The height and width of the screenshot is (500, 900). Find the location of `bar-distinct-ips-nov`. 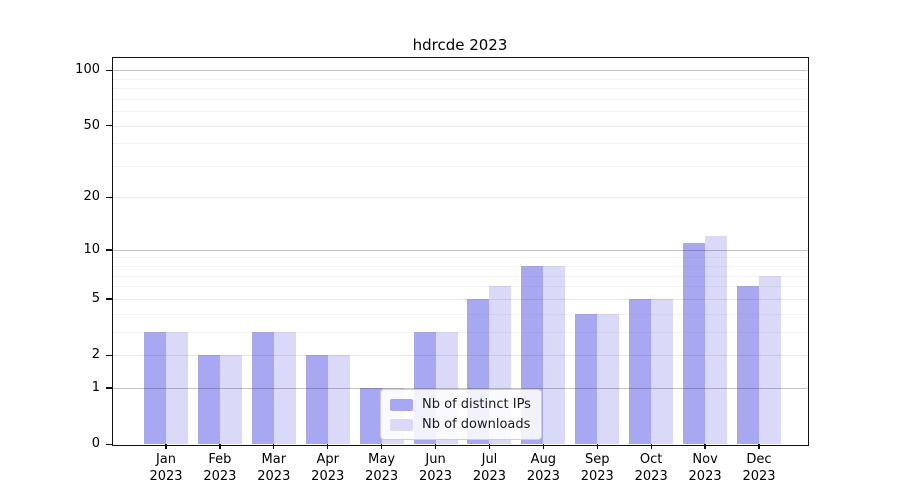

bar-distinct-ips-nov is located at coordinates (694, 343).